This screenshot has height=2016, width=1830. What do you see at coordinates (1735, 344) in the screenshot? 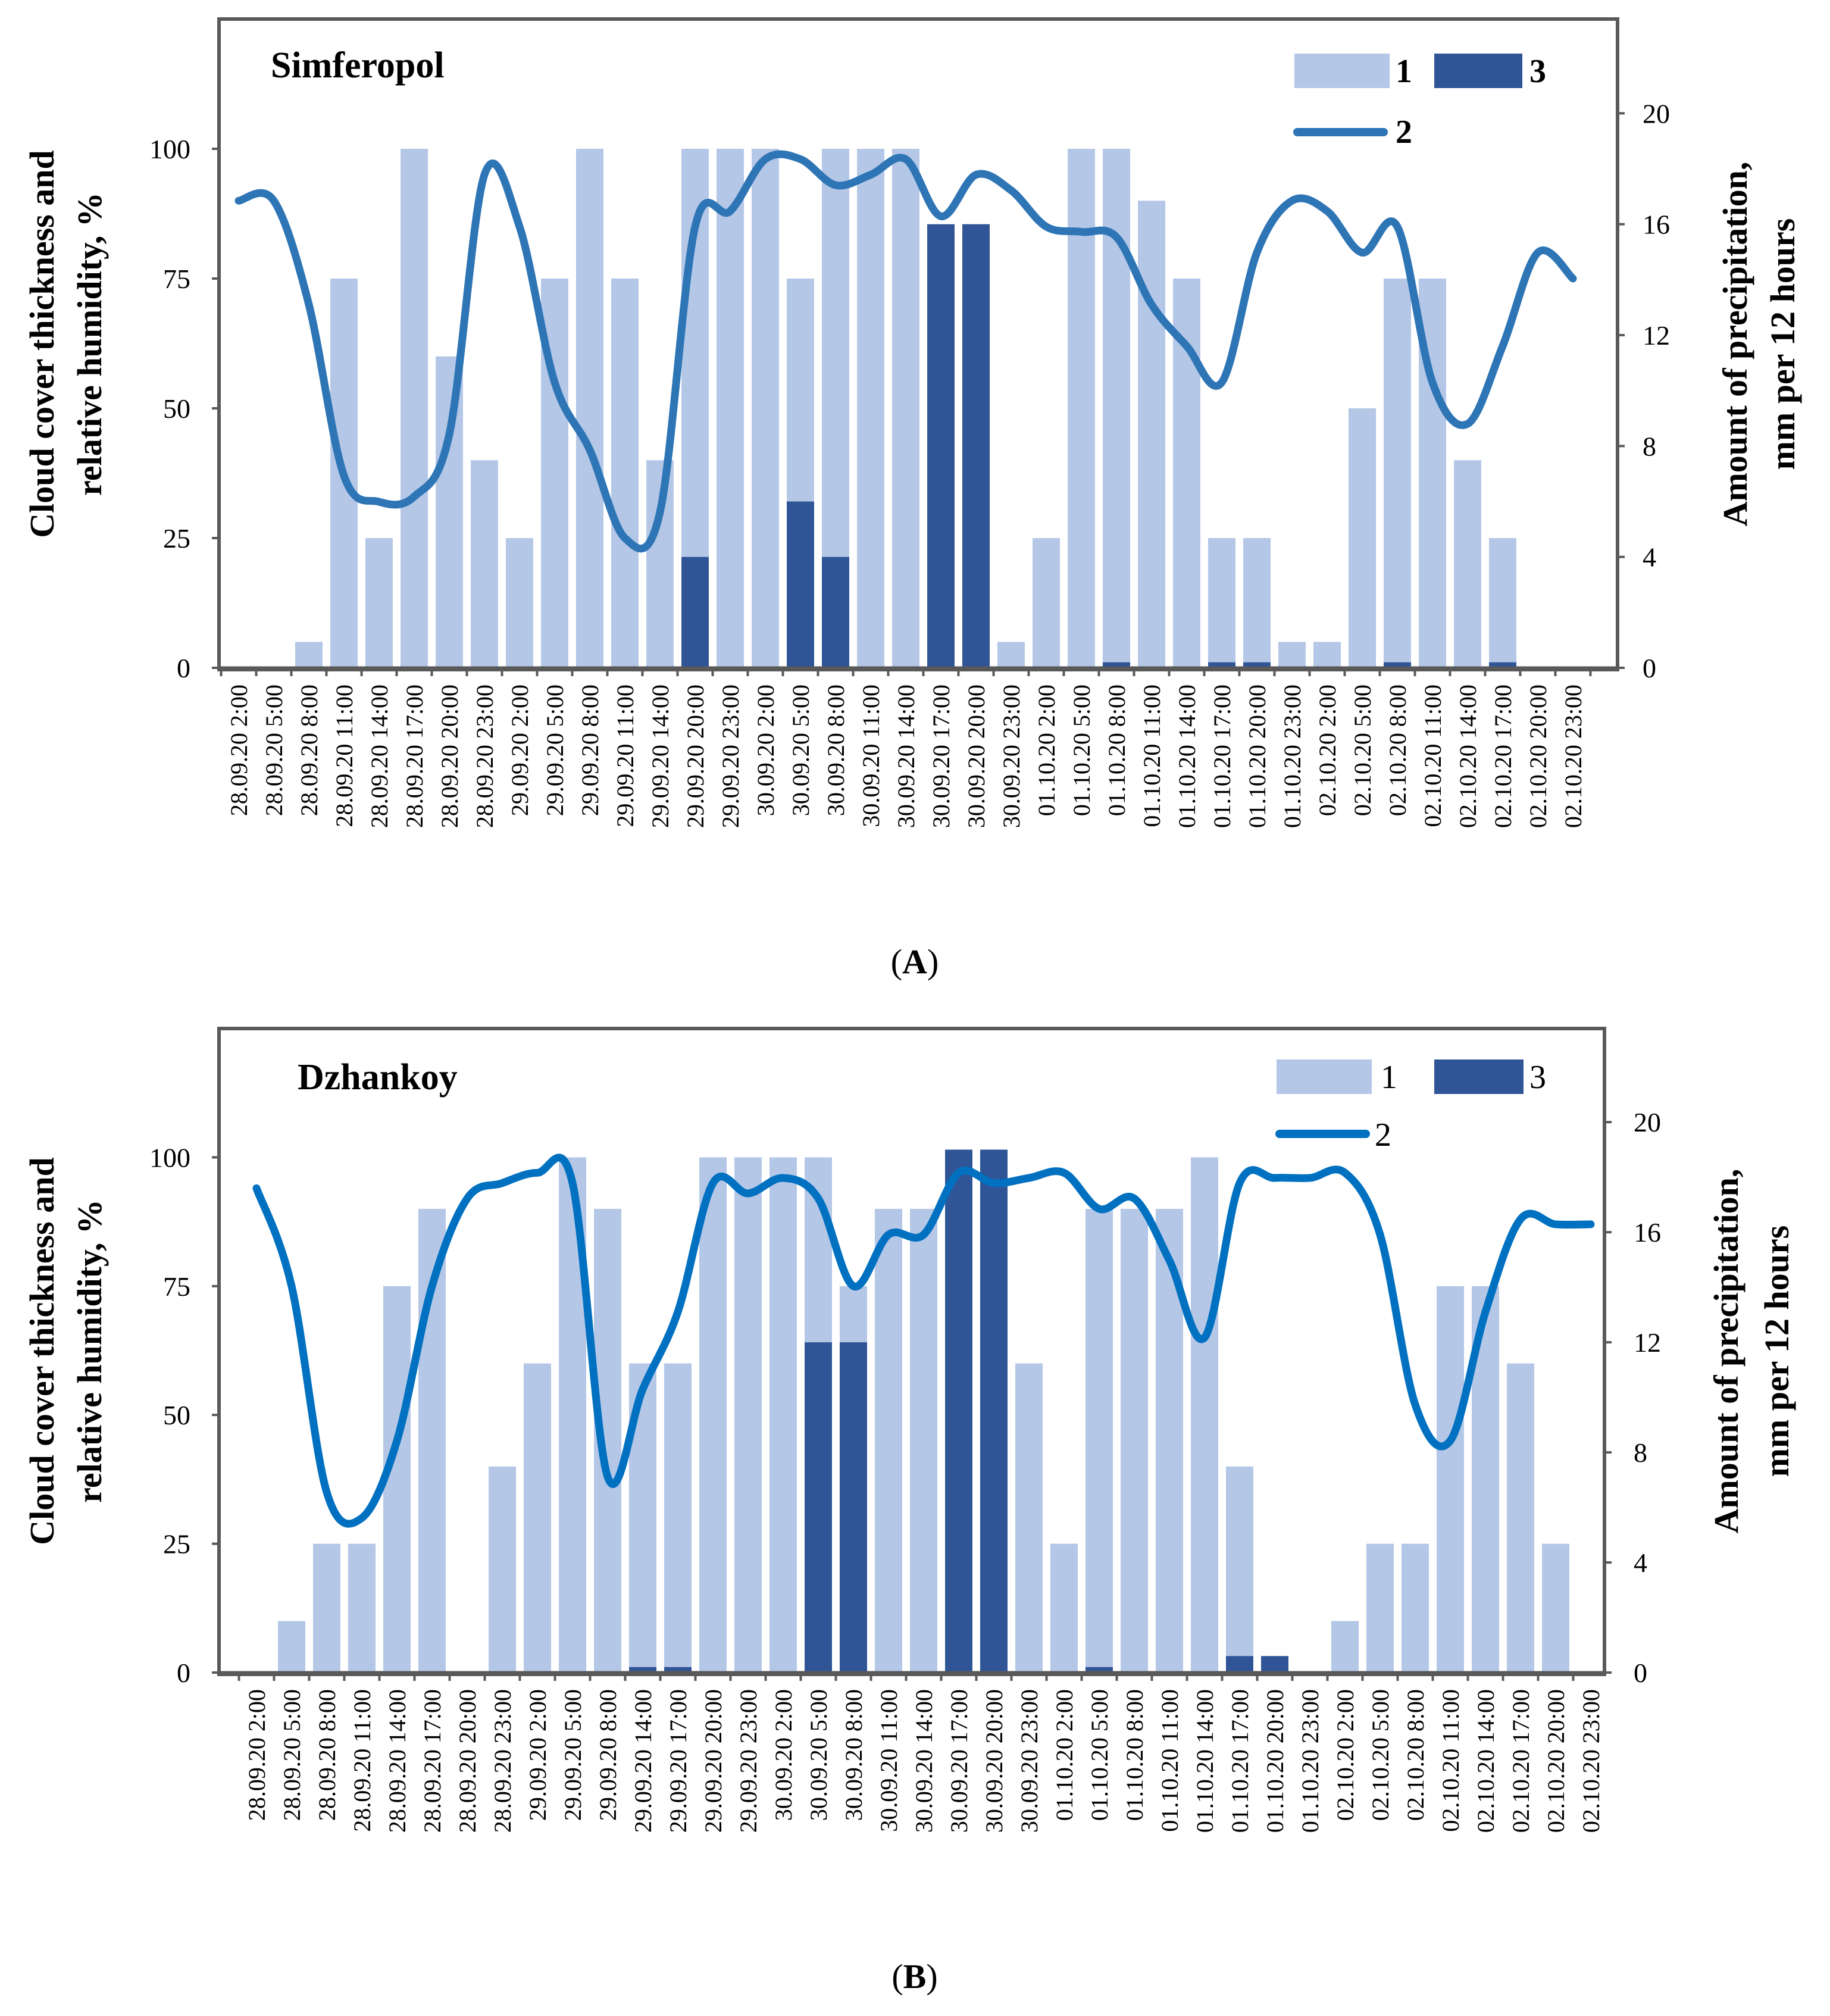
I see `y-axis-right-label-line1: Amount of precipitation,` at bounding box center [1735, 344].